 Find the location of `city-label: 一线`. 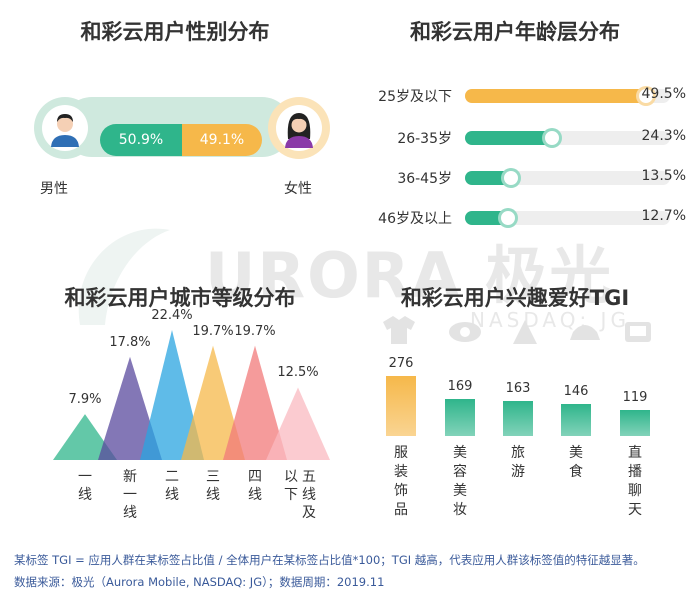

city-label: 一线 is located at coordinates (85, 486).